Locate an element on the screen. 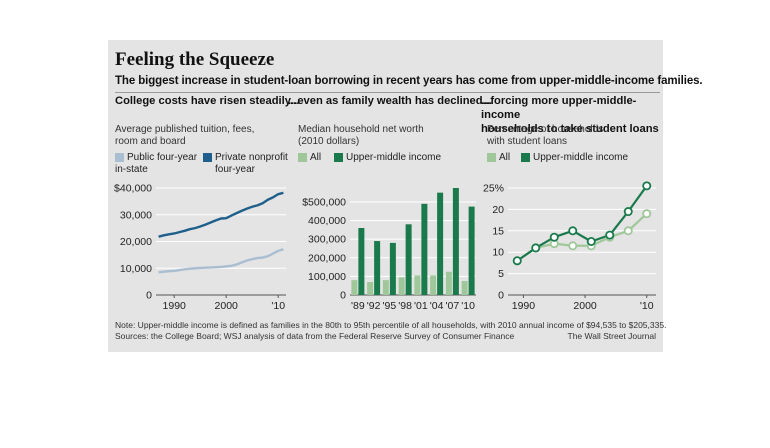 The width and height of the screenshot is (770, 448). y-tick-label: 100,000 is located at coordinates (327, 277).